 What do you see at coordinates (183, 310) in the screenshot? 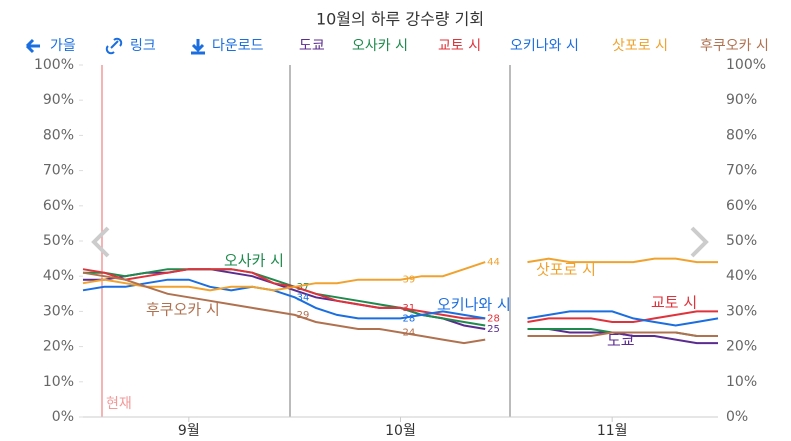
I see `series-label: 후쿠오카 시` at bounding box center [183, 310].